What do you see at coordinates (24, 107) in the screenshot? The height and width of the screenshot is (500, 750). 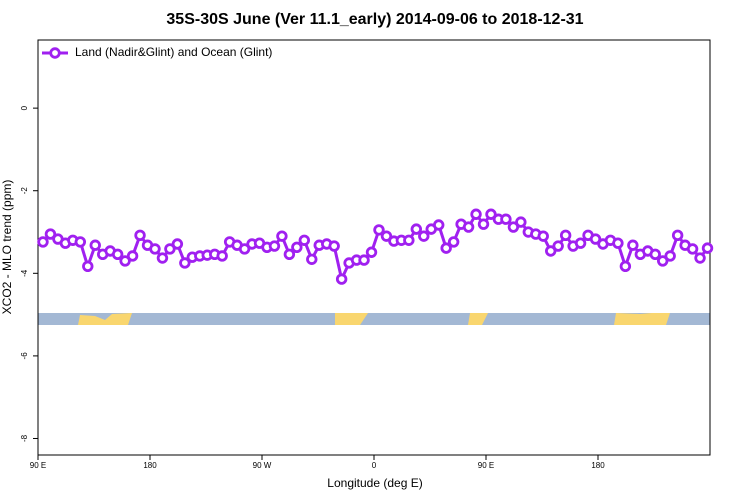 I see `y-tick-label: 0` at bounding box center [24, 107].